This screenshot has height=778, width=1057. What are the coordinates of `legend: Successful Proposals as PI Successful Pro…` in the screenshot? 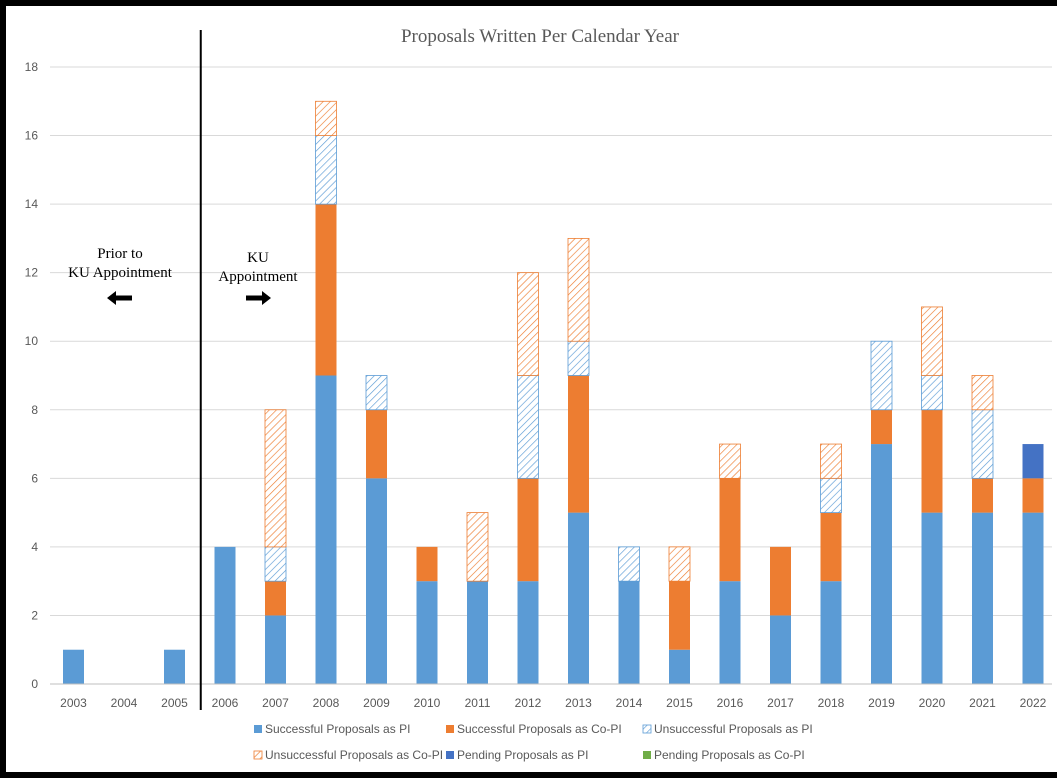 It's located at (533, 742).